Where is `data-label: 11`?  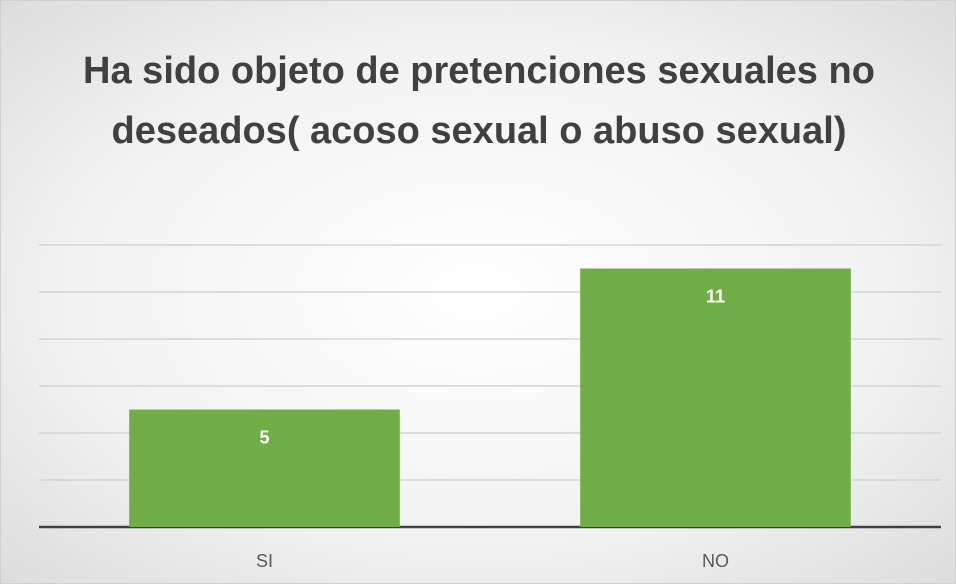
data-label: 11 is located at coordinates (715, 296).